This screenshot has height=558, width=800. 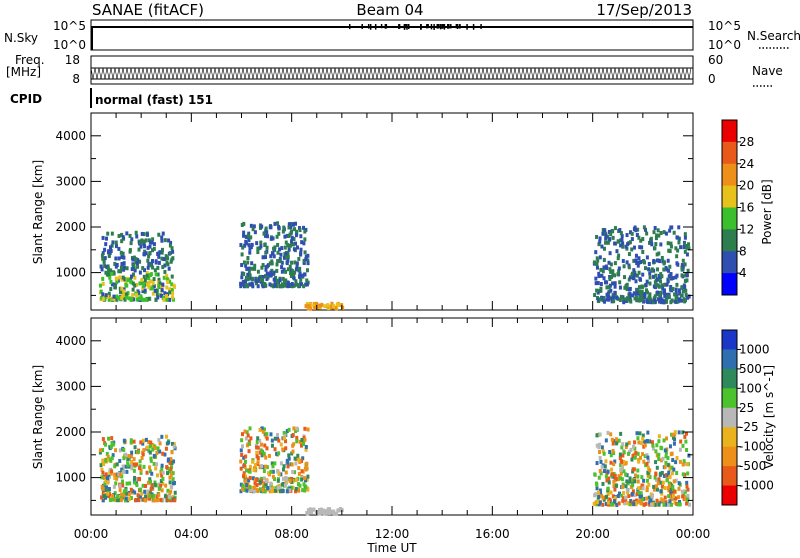 I want to click on x-axis-title: Time UT, so click(x=391, y=547).